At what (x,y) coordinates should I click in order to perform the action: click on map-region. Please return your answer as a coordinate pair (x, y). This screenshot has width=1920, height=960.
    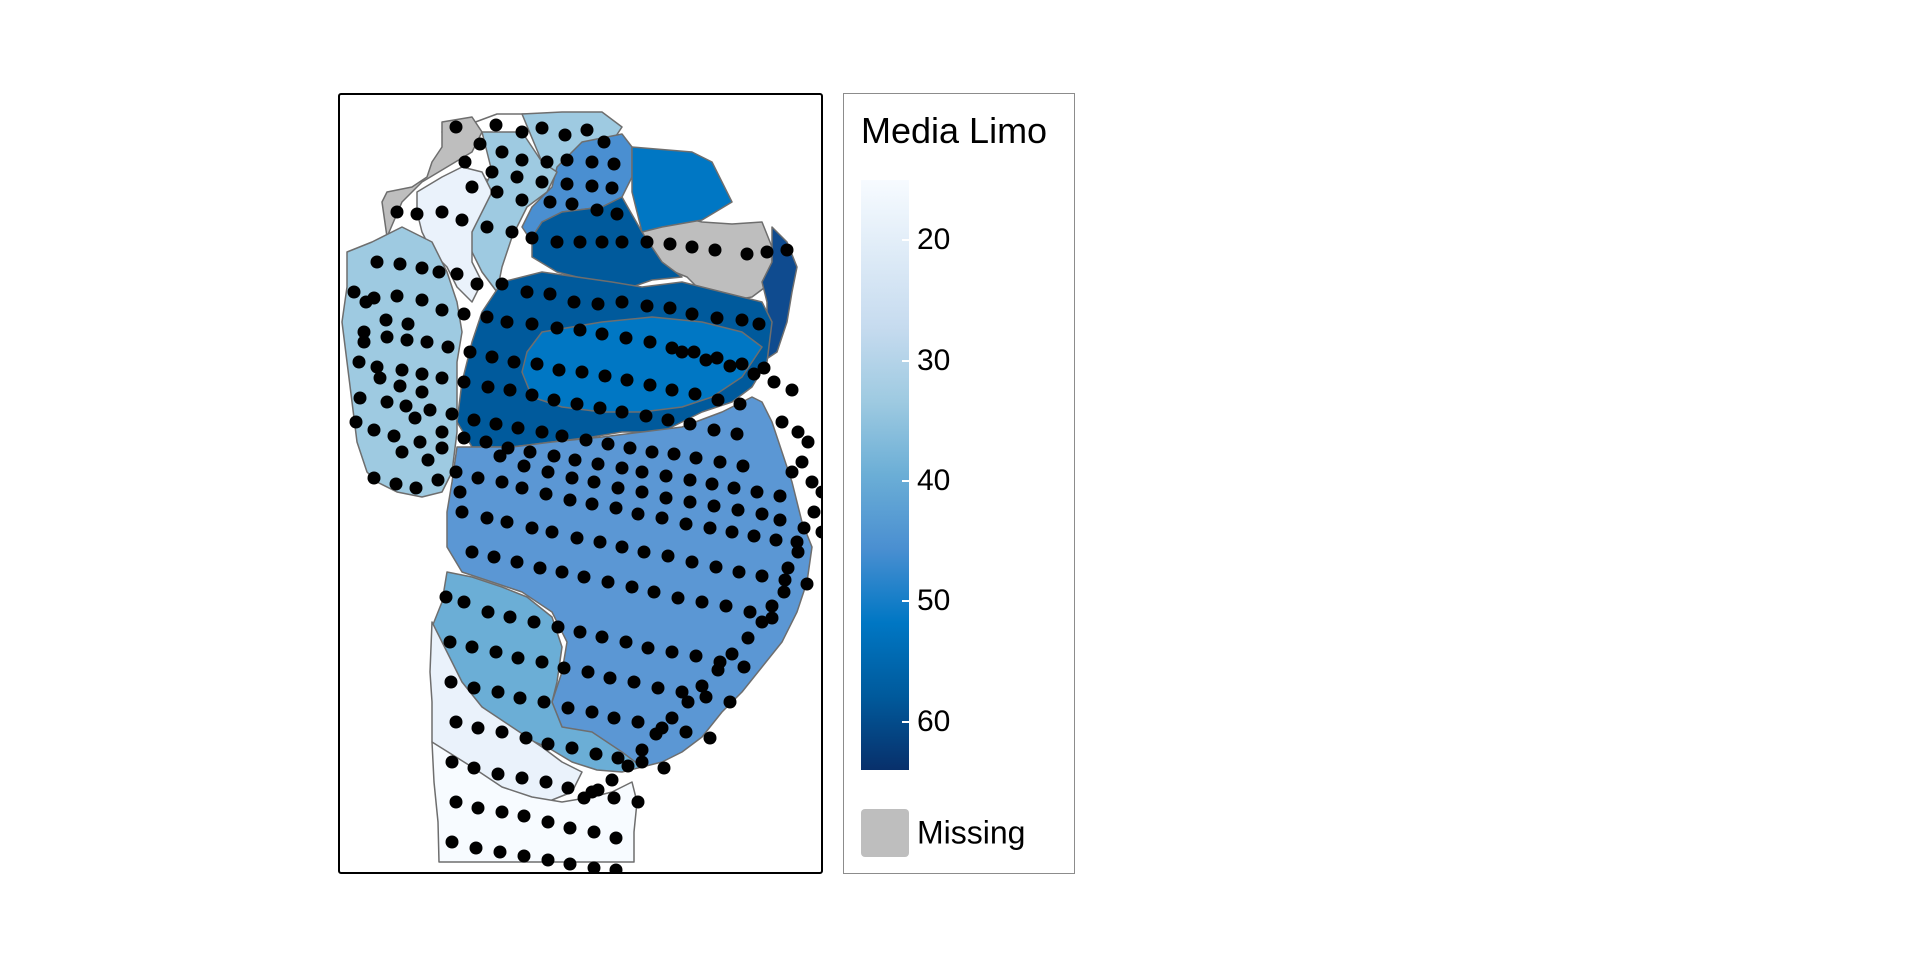
    Looking at the image, I should click on (534, 802).